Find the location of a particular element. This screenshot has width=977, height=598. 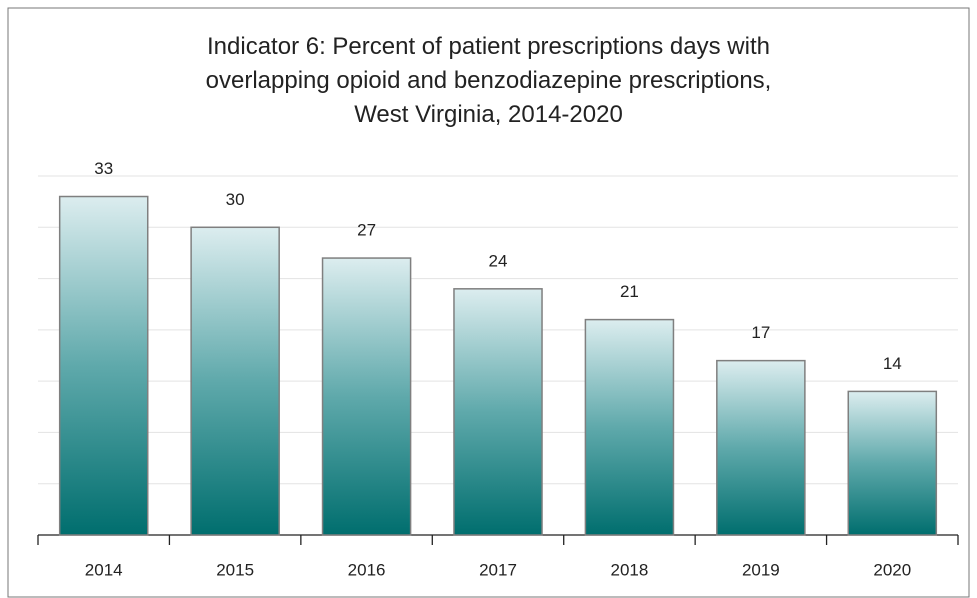

x-tick-label: 2014 is located at coordinates (104, 569).